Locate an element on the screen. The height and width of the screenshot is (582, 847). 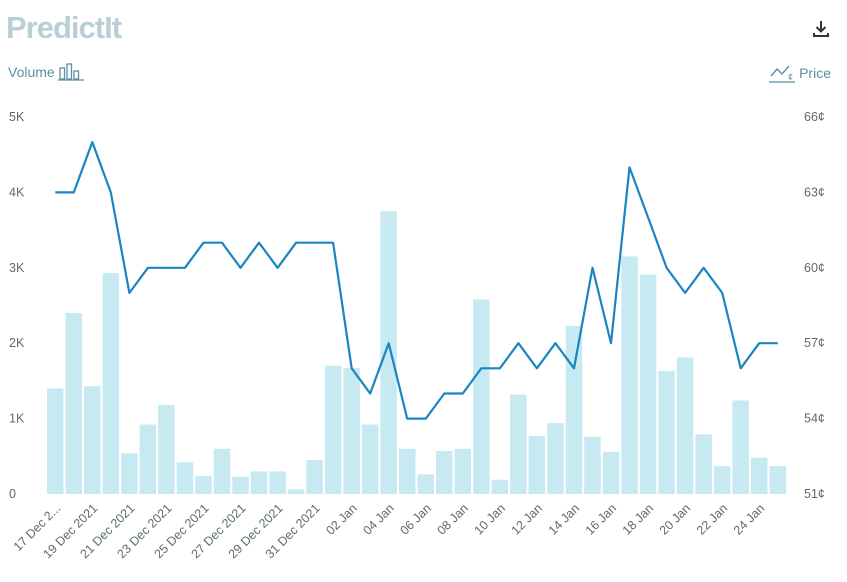
x-axis-tick: 06 Jan is located at coordinates (415, 519).